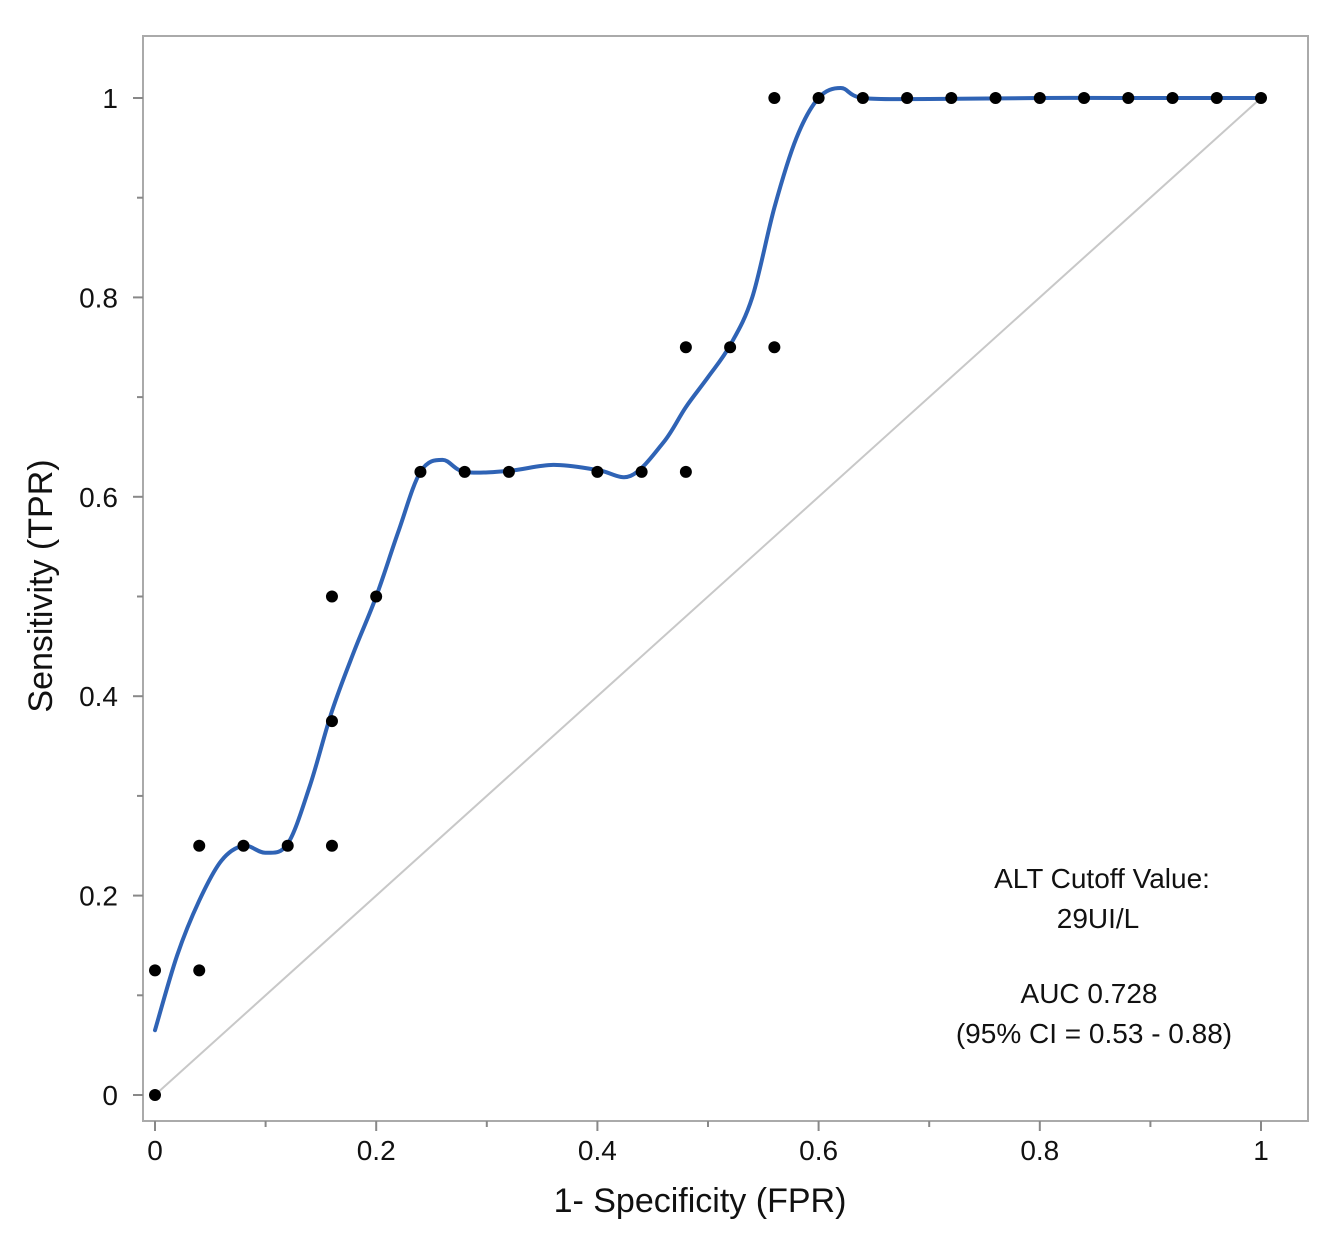 The width and height of the screenshot is (1332, 1240). Describe the element at coordinates (98, 696) in the screenshot. I see `y-tick-label: 0.4` at that location.